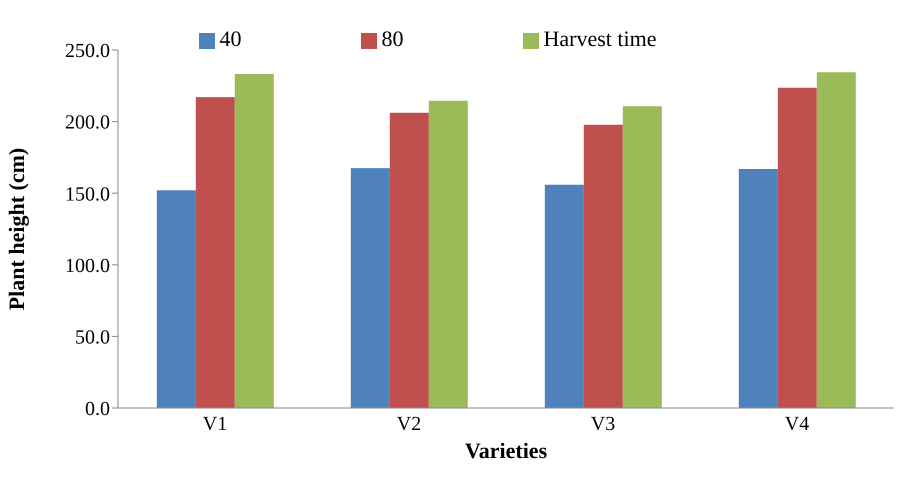  What do you see at coordinates (392, 38) in the screenshot?
I see `legend-label: 80` at bounding box center [392, 38].